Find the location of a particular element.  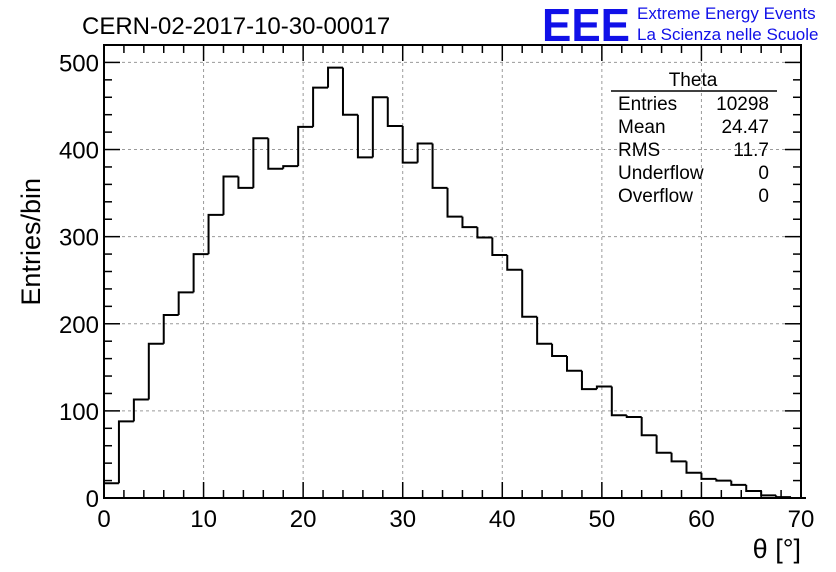

y-tick-label: 500 is located at coordinates (79, 63).